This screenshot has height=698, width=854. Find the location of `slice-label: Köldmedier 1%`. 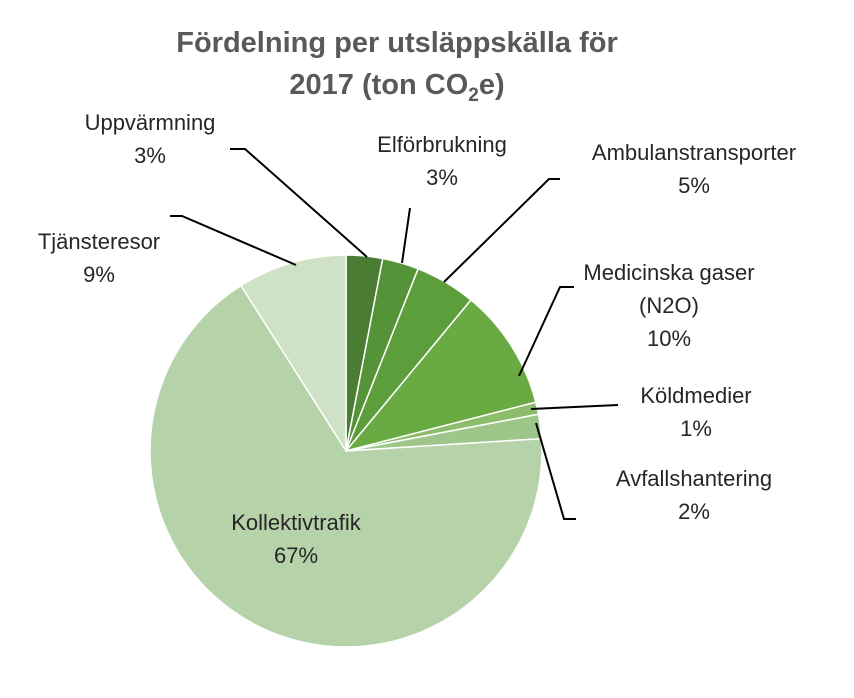

slice-label: Köldmedier 1% is located at coordinates (695, 412).